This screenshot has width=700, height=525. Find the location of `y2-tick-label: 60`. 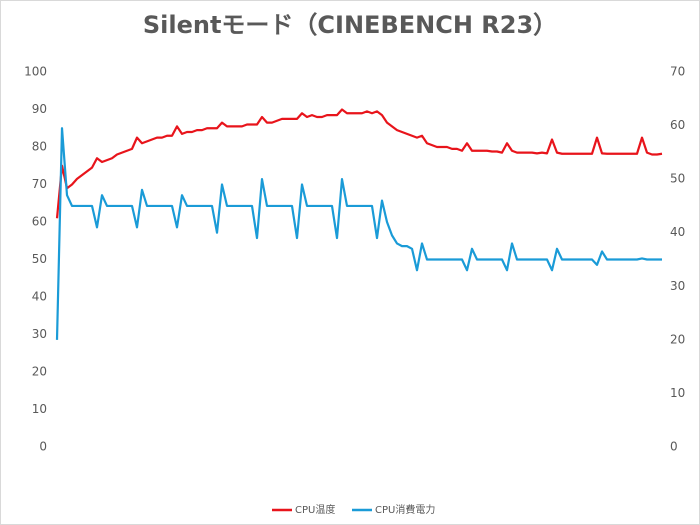

y2-tick-label: 60 is located at coordinates (677, 125).